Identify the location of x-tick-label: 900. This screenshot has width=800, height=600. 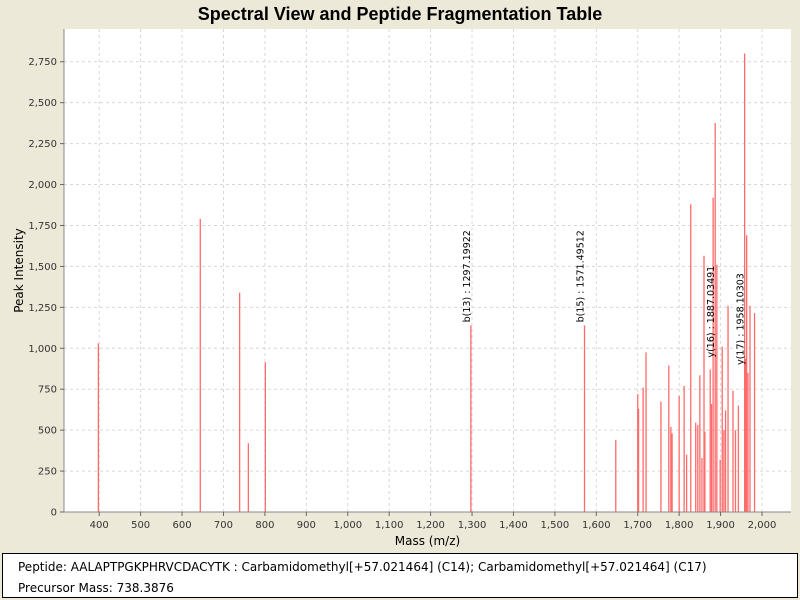
(306, 525).